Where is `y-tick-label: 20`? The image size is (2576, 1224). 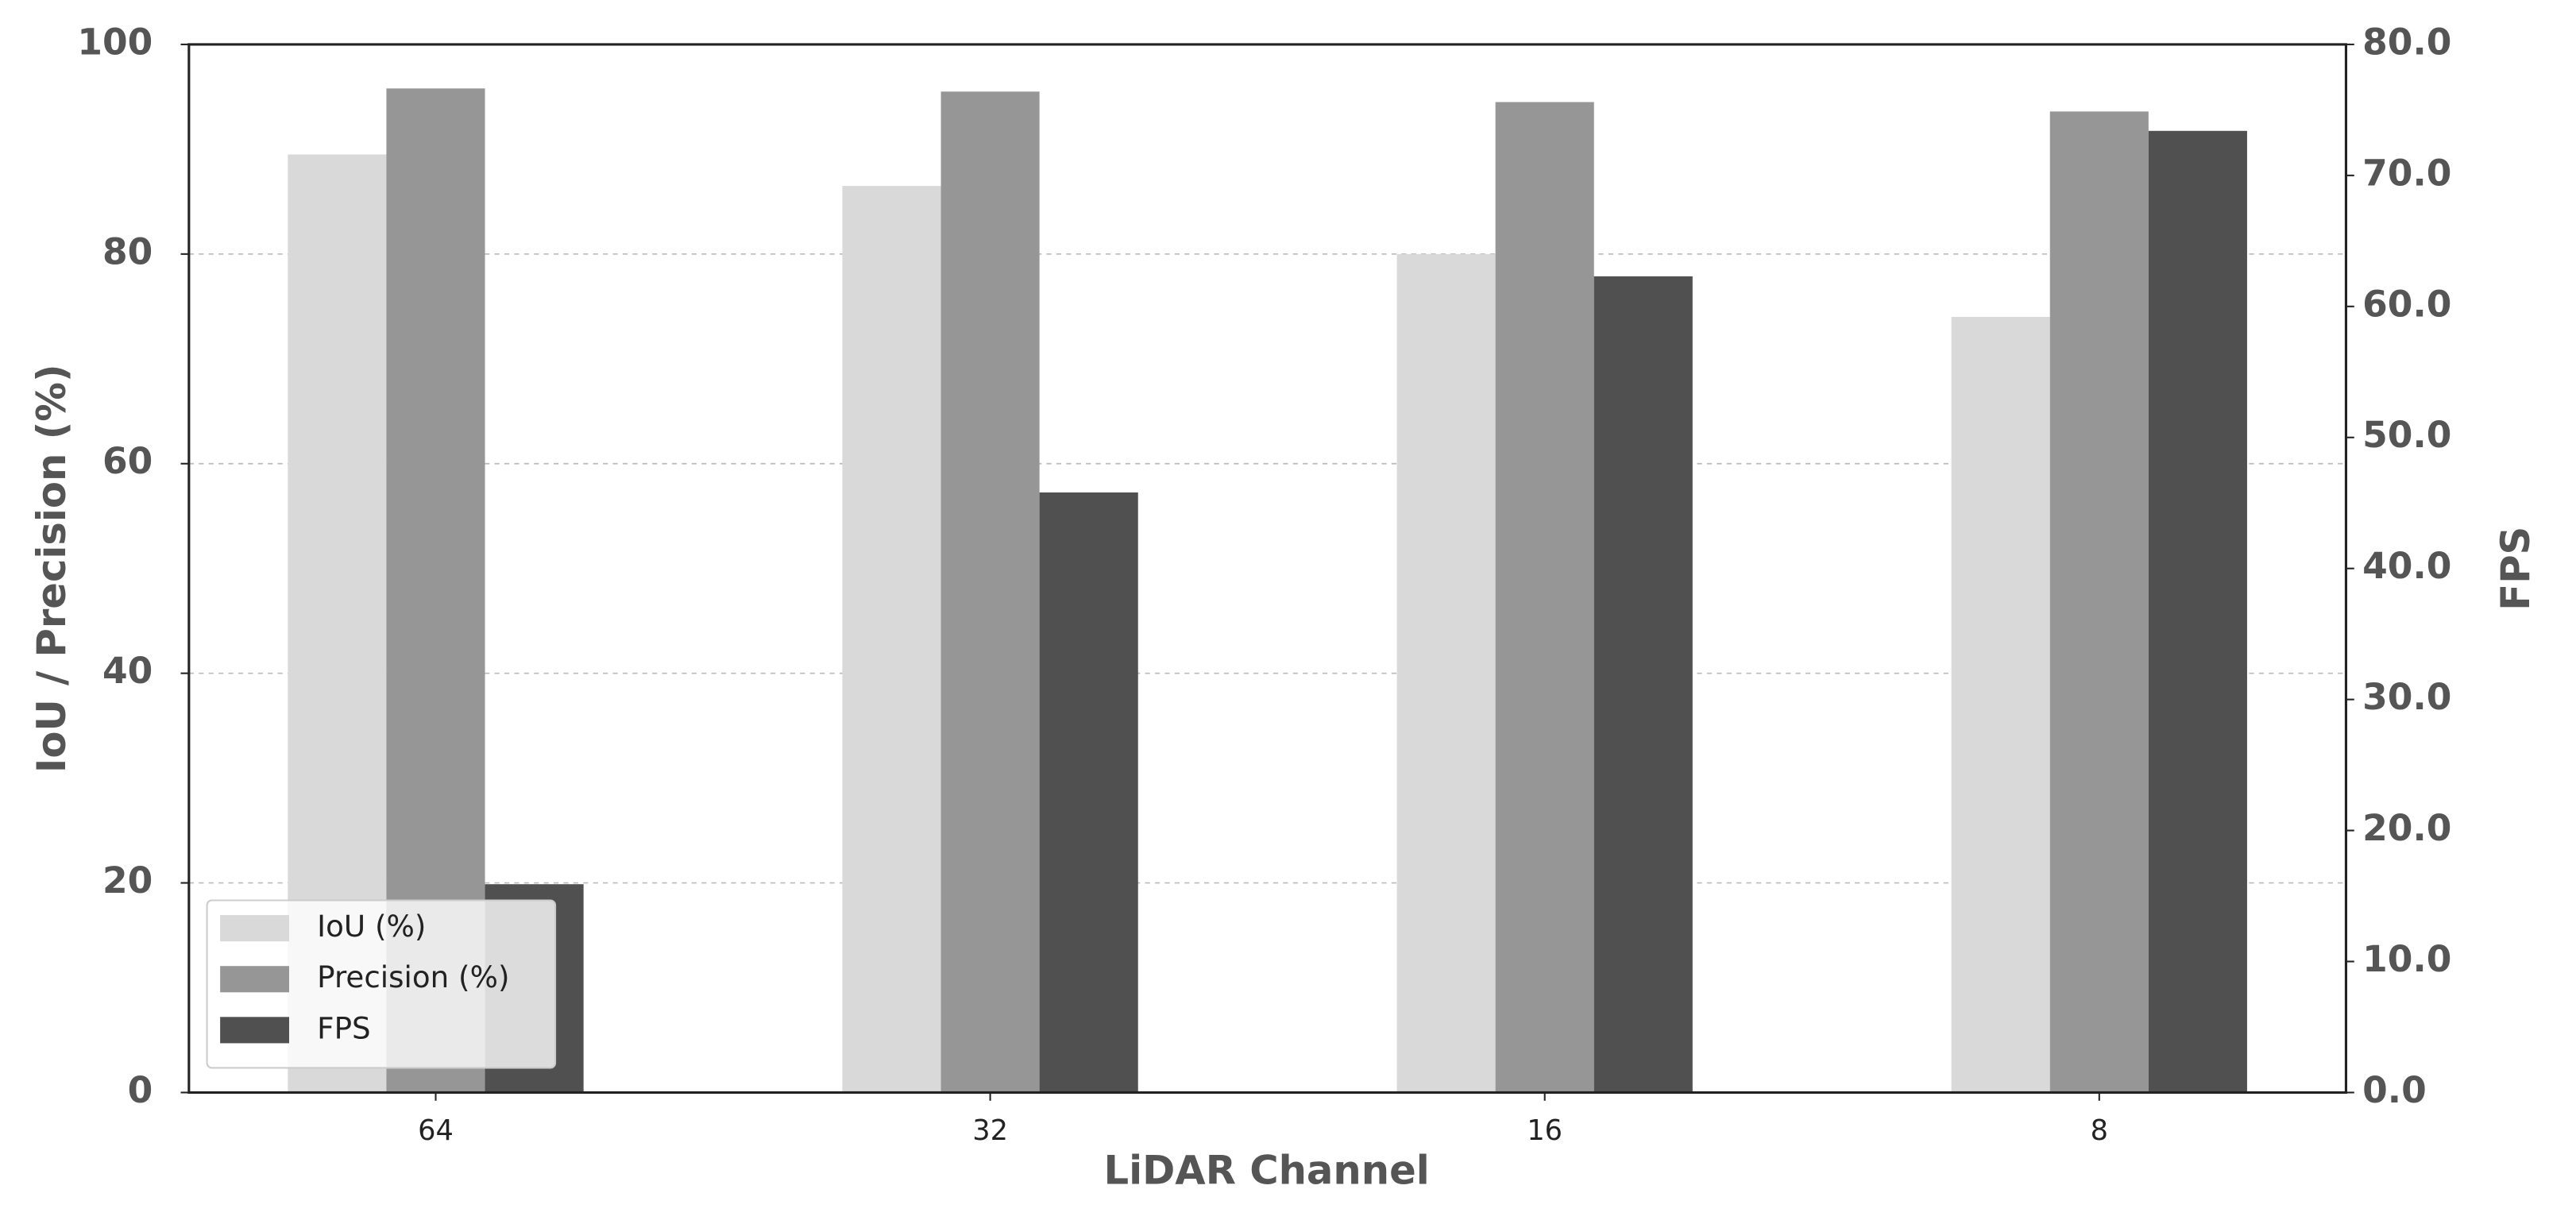 y-tick-label: 20 is located at coordinates (128, 880).